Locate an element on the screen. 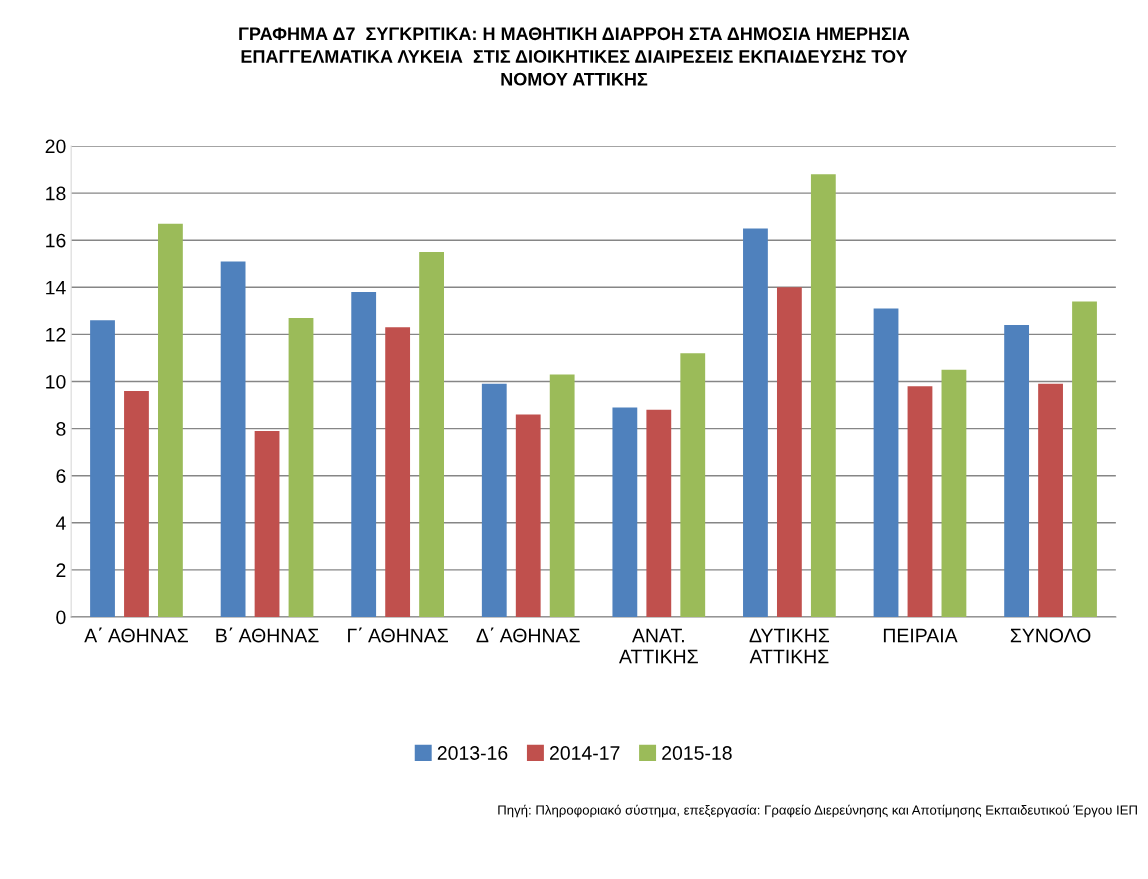 Image resolution: width=1148 pixels, height=879 pixels. x-tick-label: ΣΥΝΟΛΟ is located at coordinates (1050, 635).